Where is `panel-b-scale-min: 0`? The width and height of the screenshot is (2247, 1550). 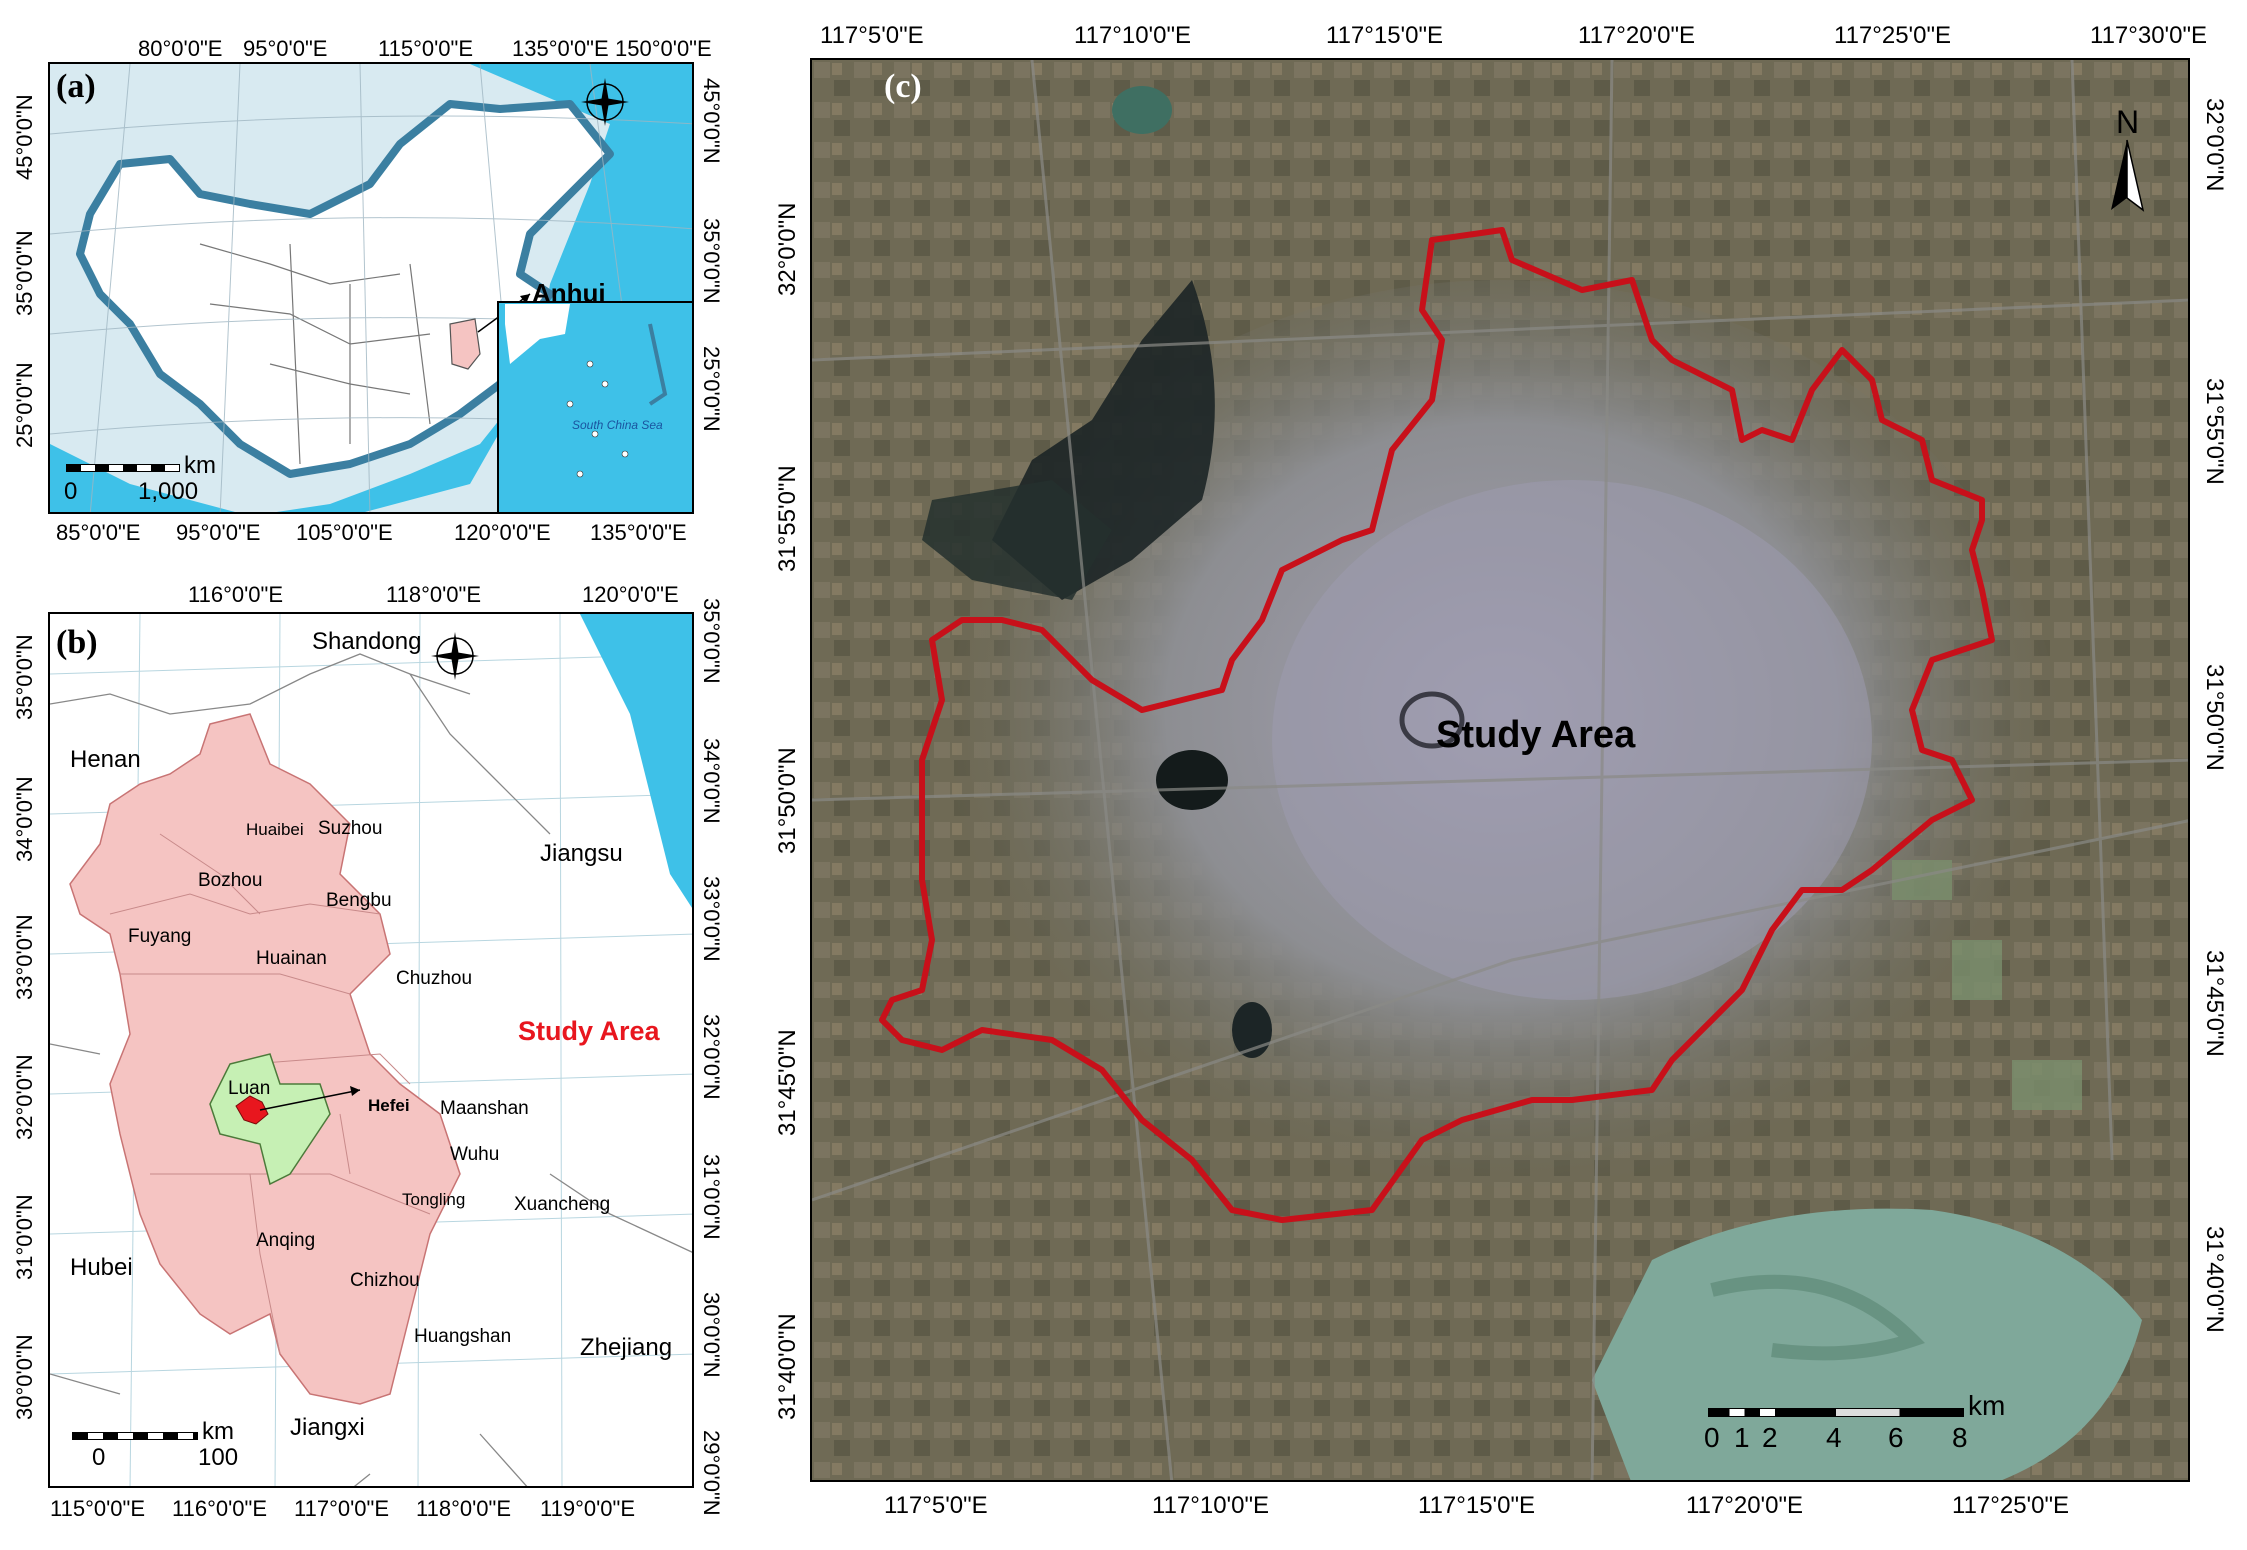
panel-b-scale-min: 0 is located at coordinates (99, 1457).